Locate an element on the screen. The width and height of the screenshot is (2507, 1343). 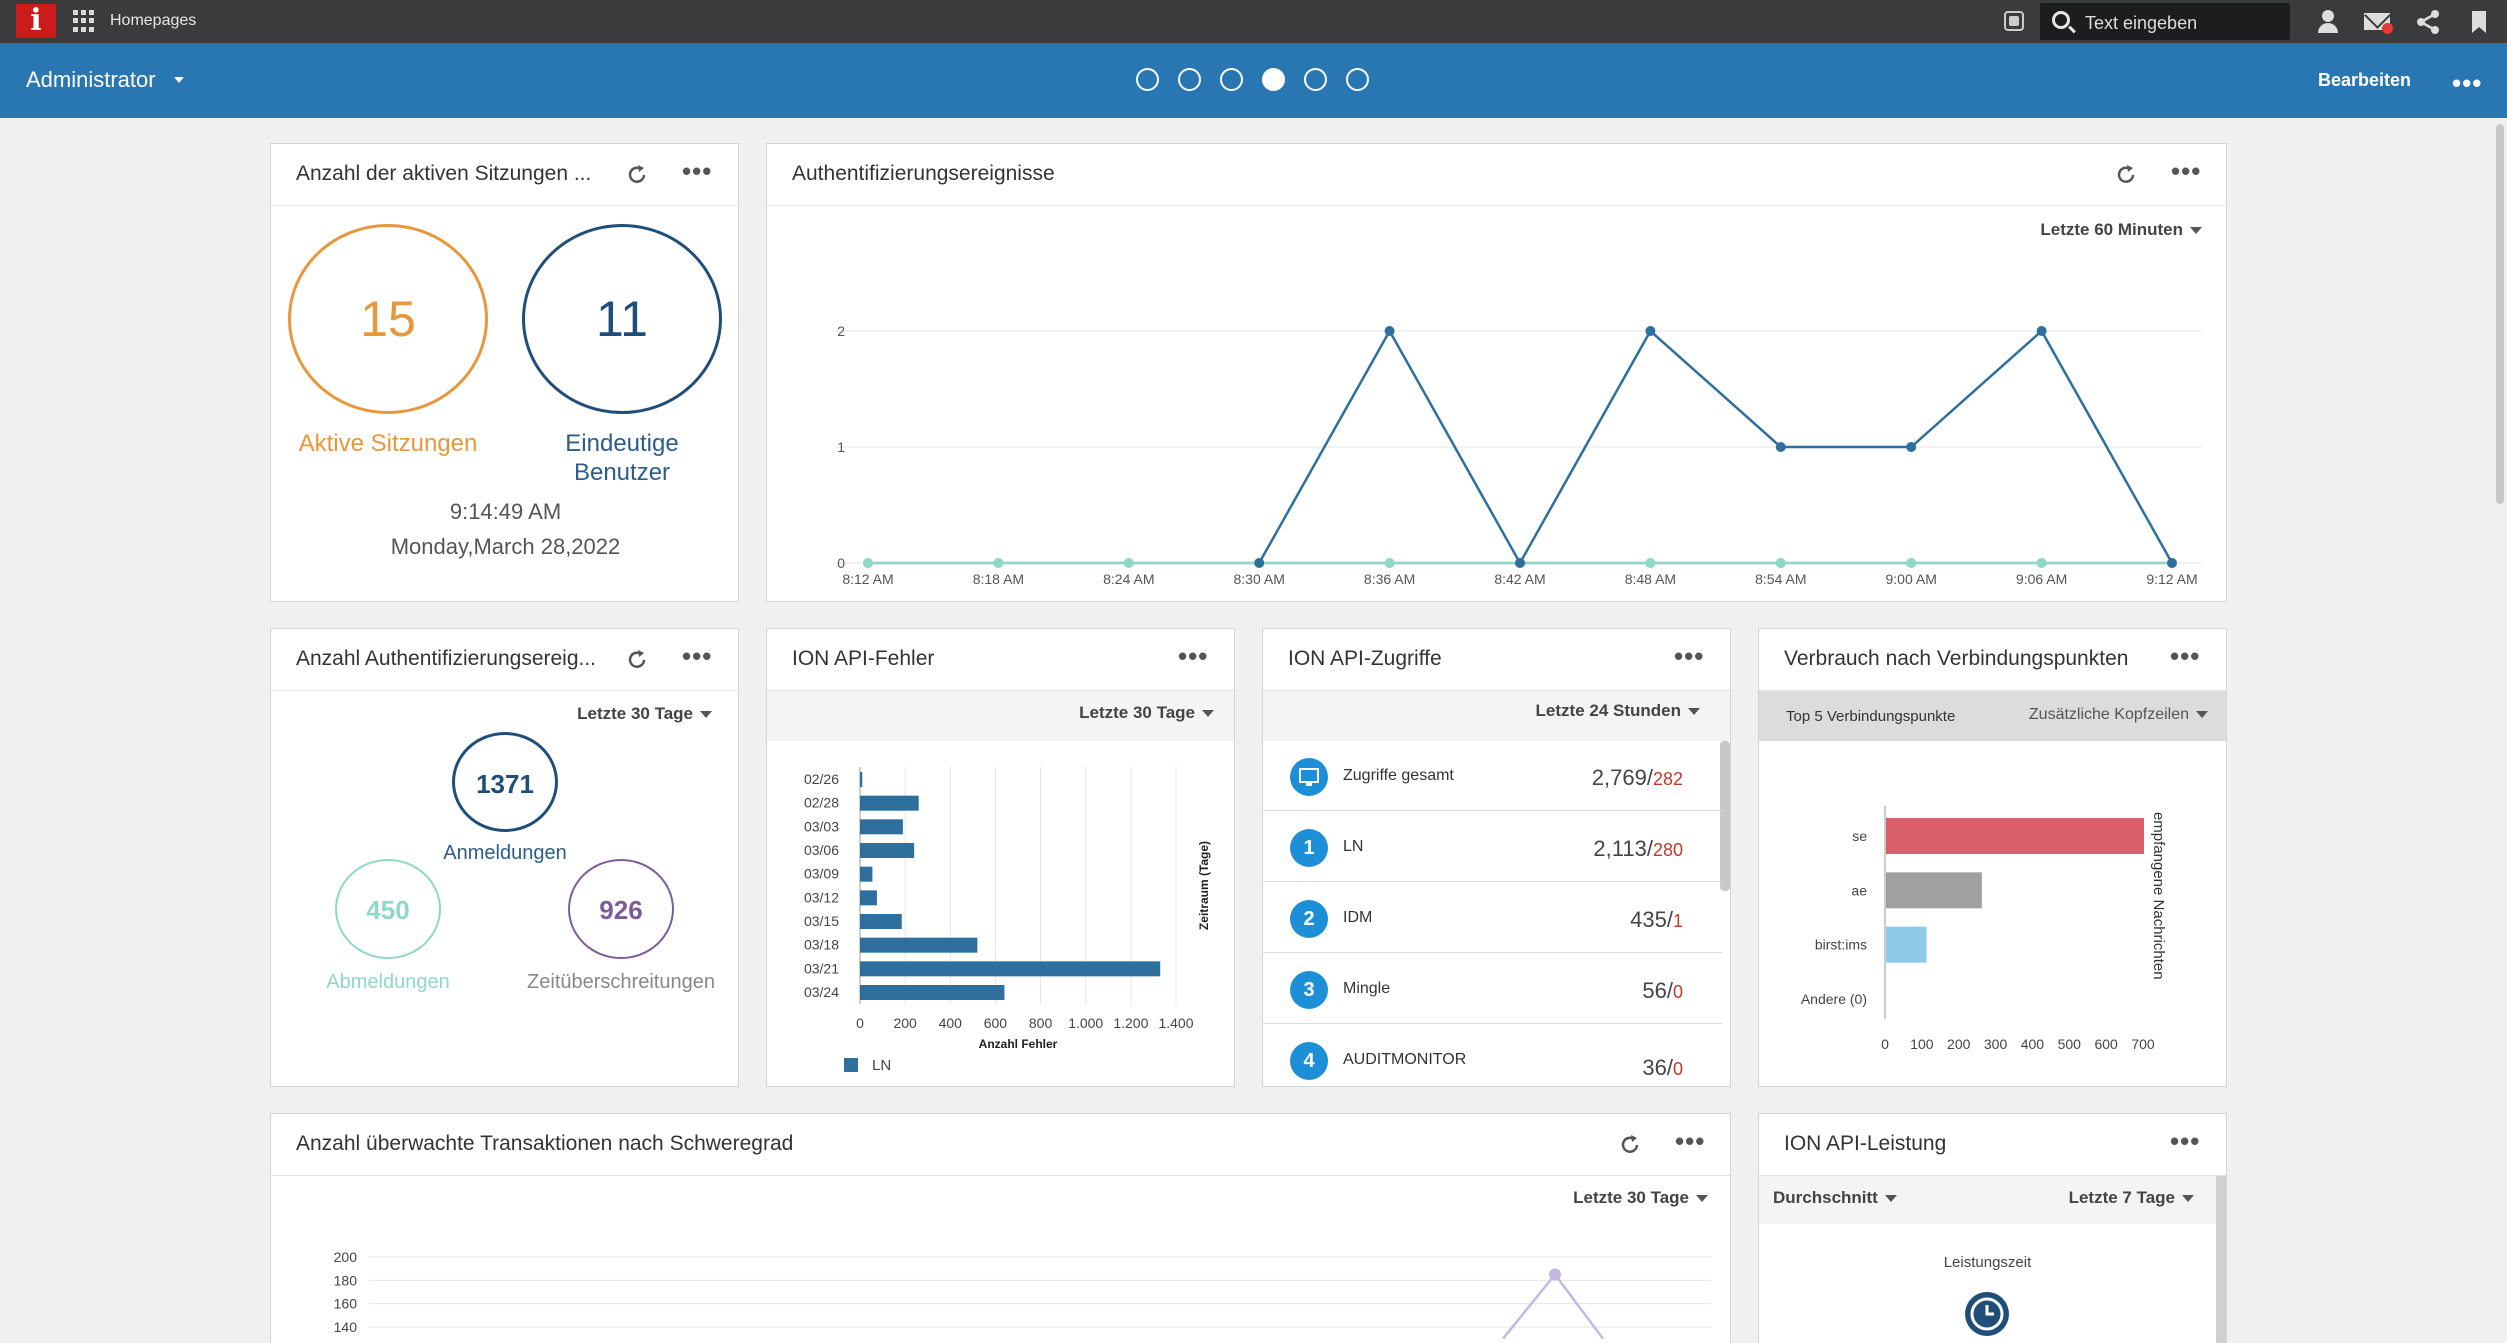
bookmark-icon is located at coordinates (2479, 22).